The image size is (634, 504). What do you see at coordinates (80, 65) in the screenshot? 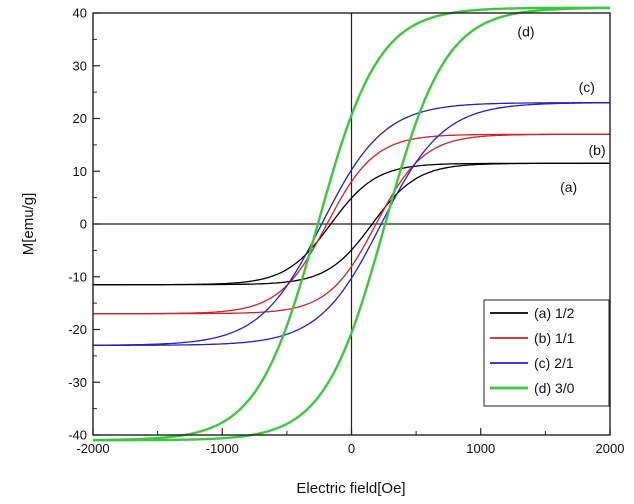
I see `y-tick-label: 30` at bounding box center [80, 65].